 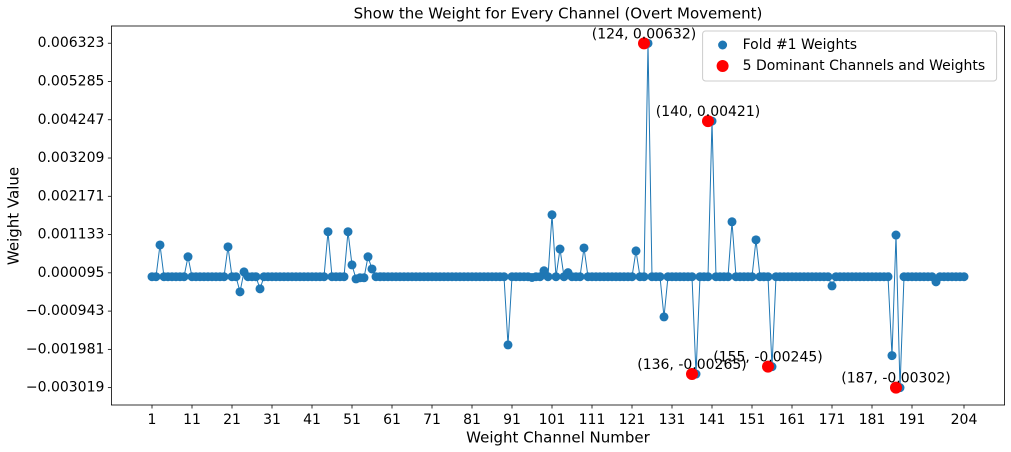 What do you see at coordinates (800, 45) in the screenshot?
I see `legend-label: Fold #1 Weights` at bounding box center [800, 45].